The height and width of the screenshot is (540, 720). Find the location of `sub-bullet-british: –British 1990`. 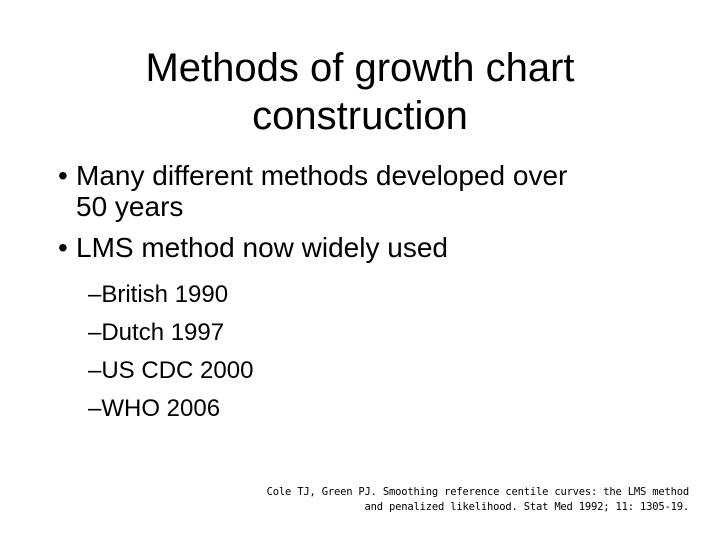

sub-bullet-british: –British 1990 is located at coordinates (158, 294).